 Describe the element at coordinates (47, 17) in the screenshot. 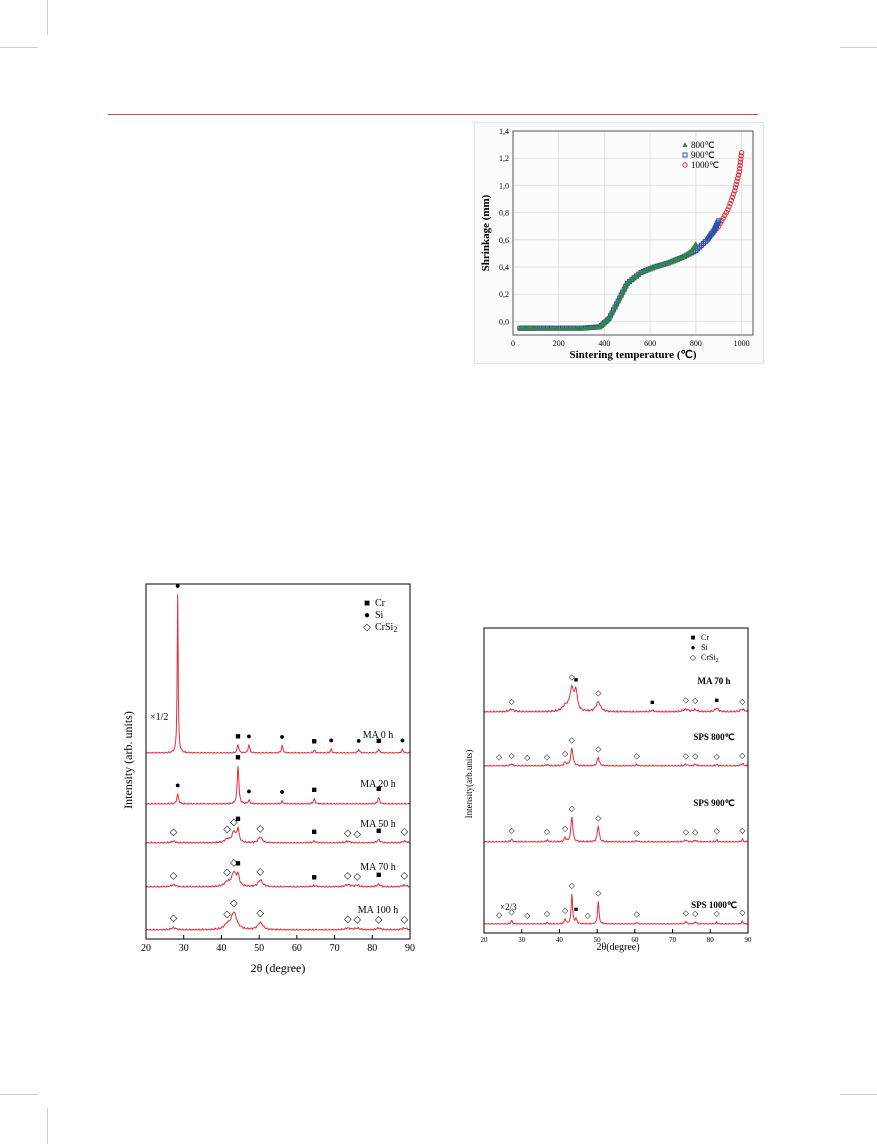

I see `crop-mark` at that location.